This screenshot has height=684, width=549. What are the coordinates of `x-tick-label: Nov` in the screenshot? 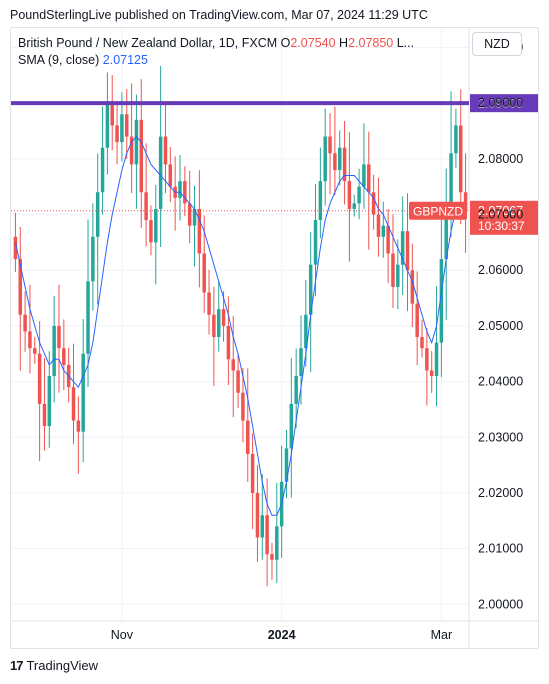 It's located at (122, 635).